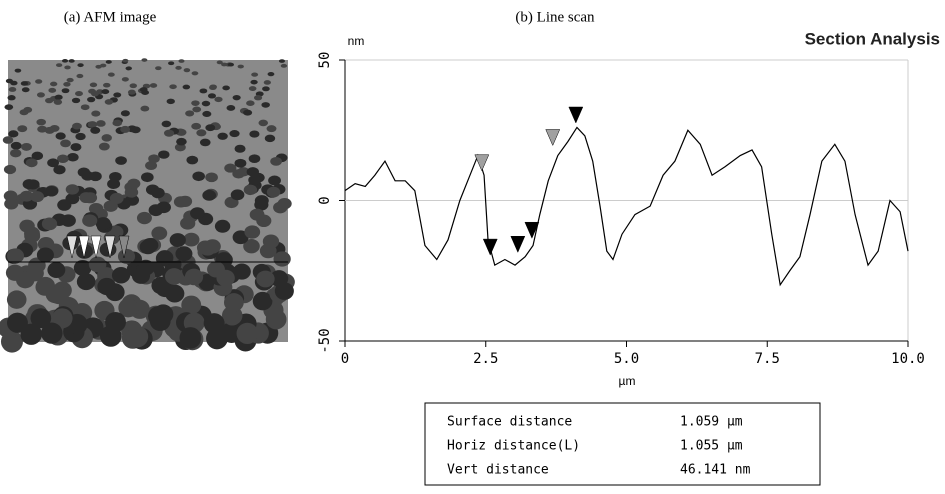 The image size is (945, 494). What do you see at coordinates (715, 470) in the screenshot?
I see `measurement-value: 46.141 nm` at bounding box center [715, 470].